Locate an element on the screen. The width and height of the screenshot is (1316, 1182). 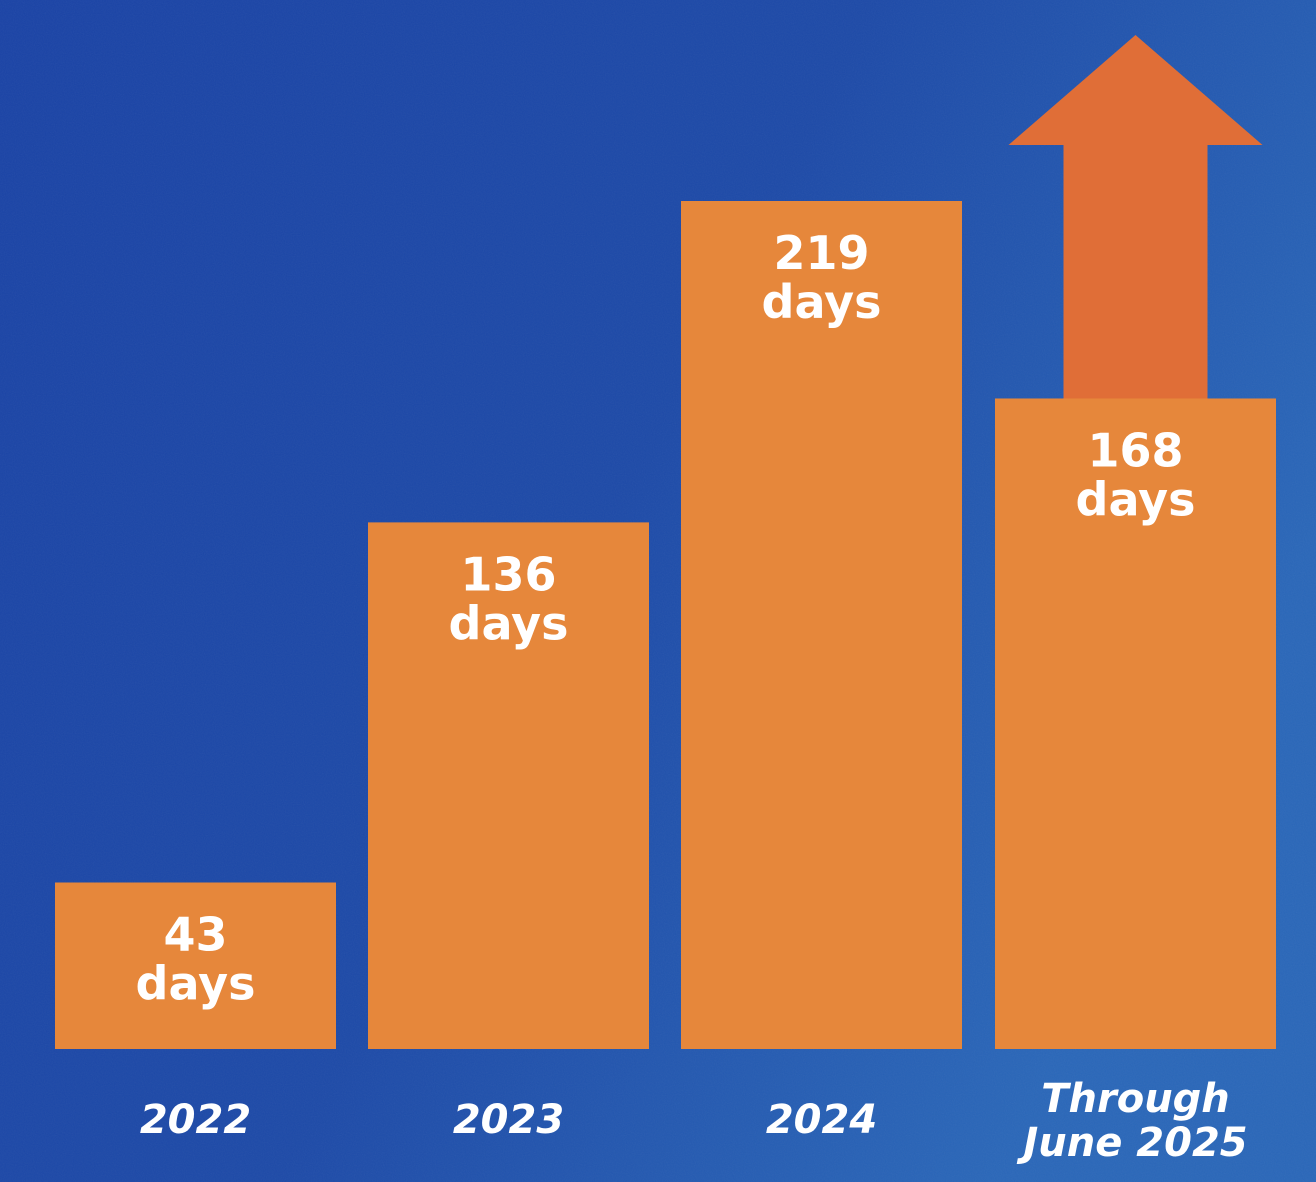
x-tick-label-2: 2024 is located at coordinates (821, 1120).